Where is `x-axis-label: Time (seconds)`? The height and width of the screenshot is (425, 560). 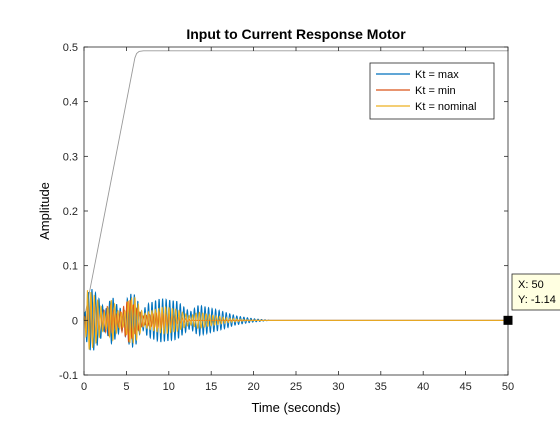 x-axis-label: Time (seconds) is located at coordinates (295, 407).